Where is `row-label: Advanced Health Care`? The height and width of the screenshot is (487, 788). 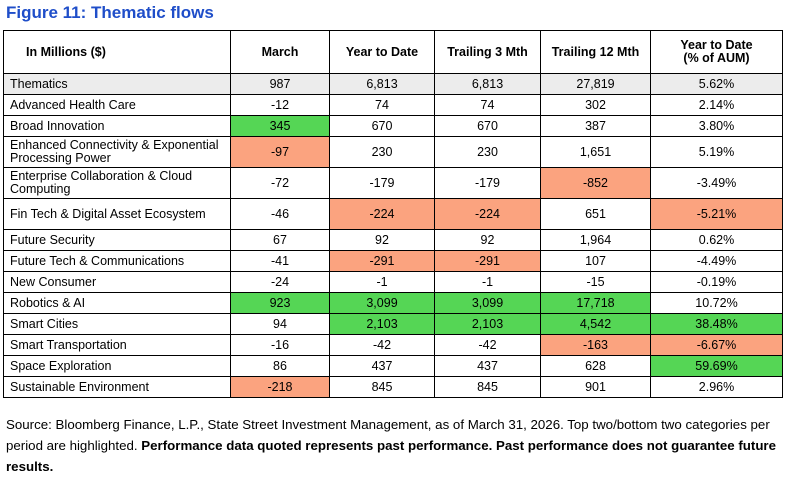
row-label: Advanced Health Care is located at coordinates (117, 105).